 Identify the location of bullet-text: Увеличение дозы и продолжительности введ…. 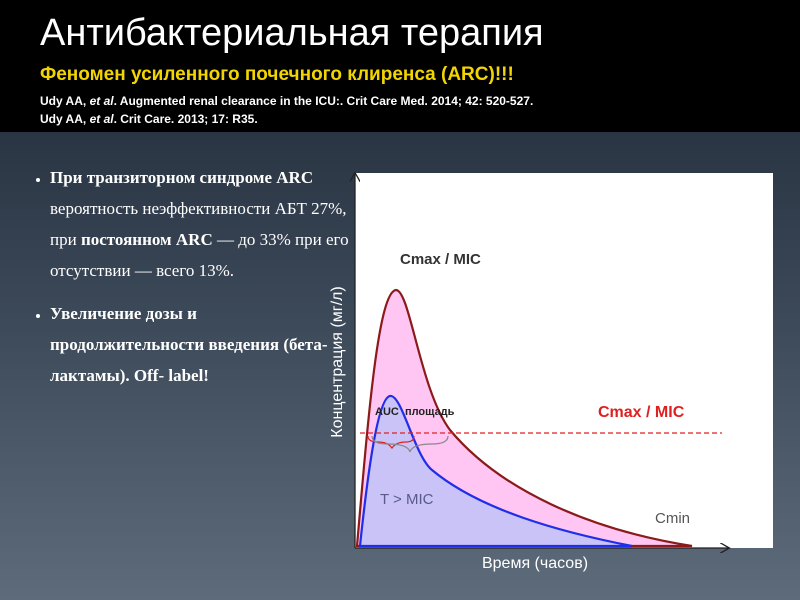
(189, 344).